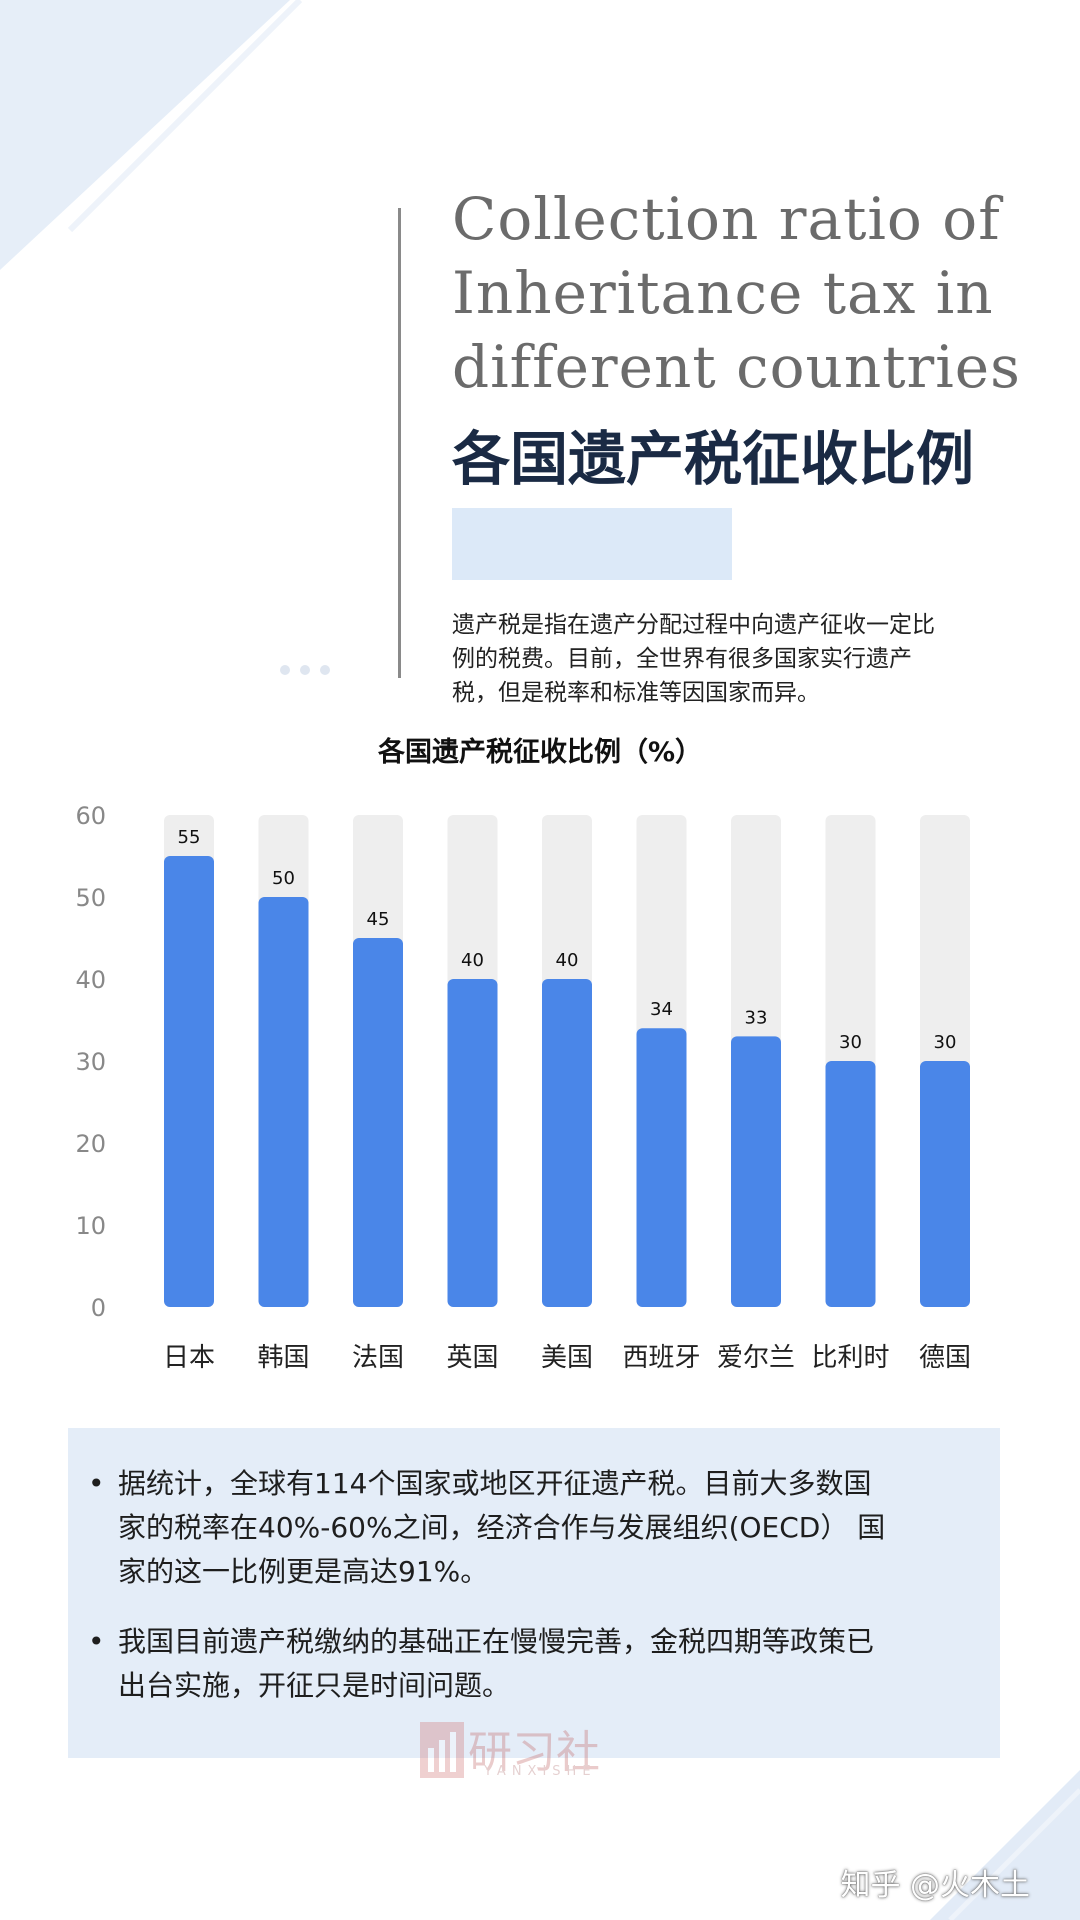 Image resolution: width=1080 pixels, height=1920 pixels. I want to click on x-tick-label: 美国, so click(567, 1358).